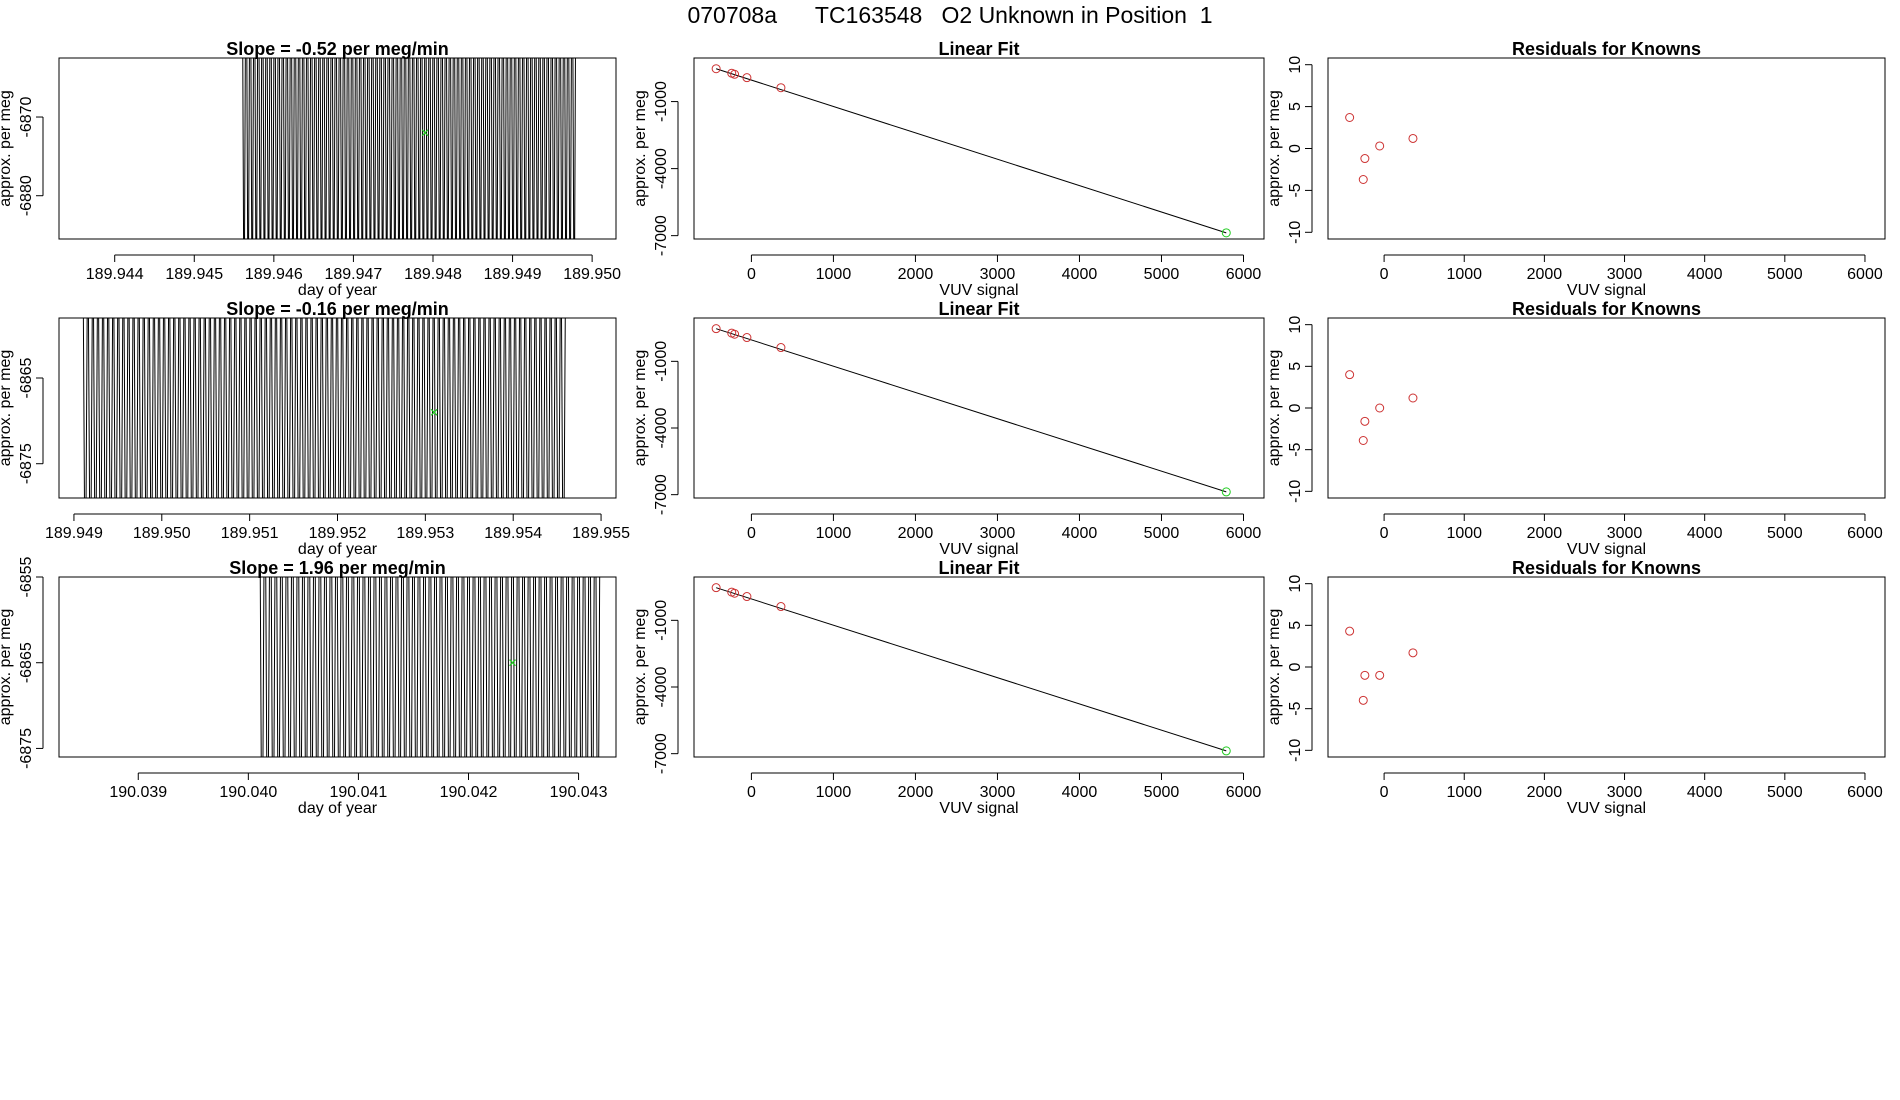 The height and width of the screenshot is (1100, 1900). What do you see at coordinates (115, 274) in the screenshot?
I see `x-tick-label: 189.944` at bounding box center [115, 274].